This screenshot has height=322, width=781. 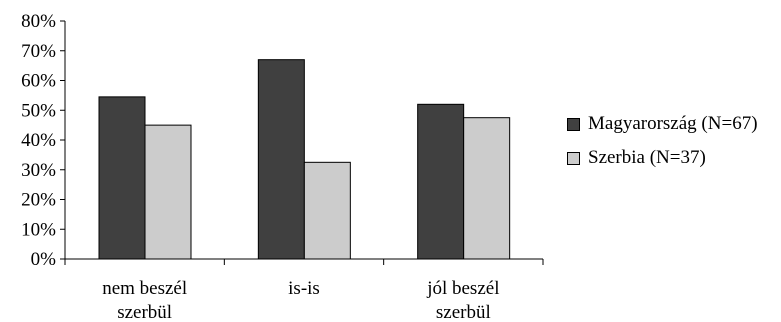 I want to click on x-tick-label: is-is, so click(x=304, y=288).